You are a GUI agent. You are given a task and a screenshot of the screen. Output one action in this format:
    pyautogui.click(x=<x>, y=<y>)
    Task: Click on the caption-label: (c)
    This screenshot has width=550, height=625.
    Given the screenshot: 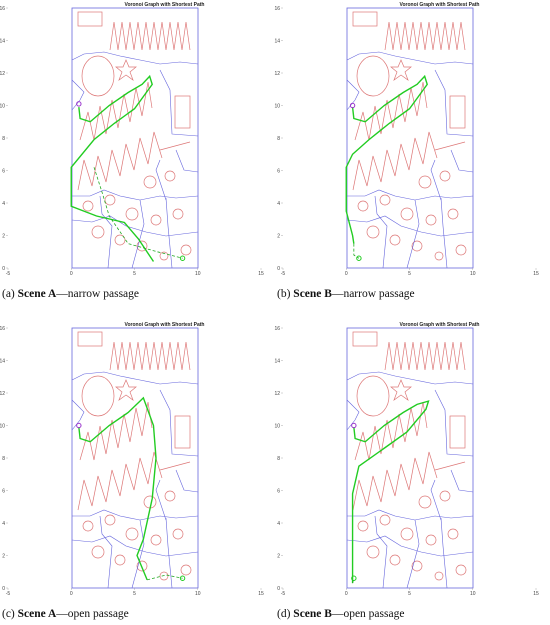 What is the action you would take?
    pyautogui.click(x=8, y=614)
    